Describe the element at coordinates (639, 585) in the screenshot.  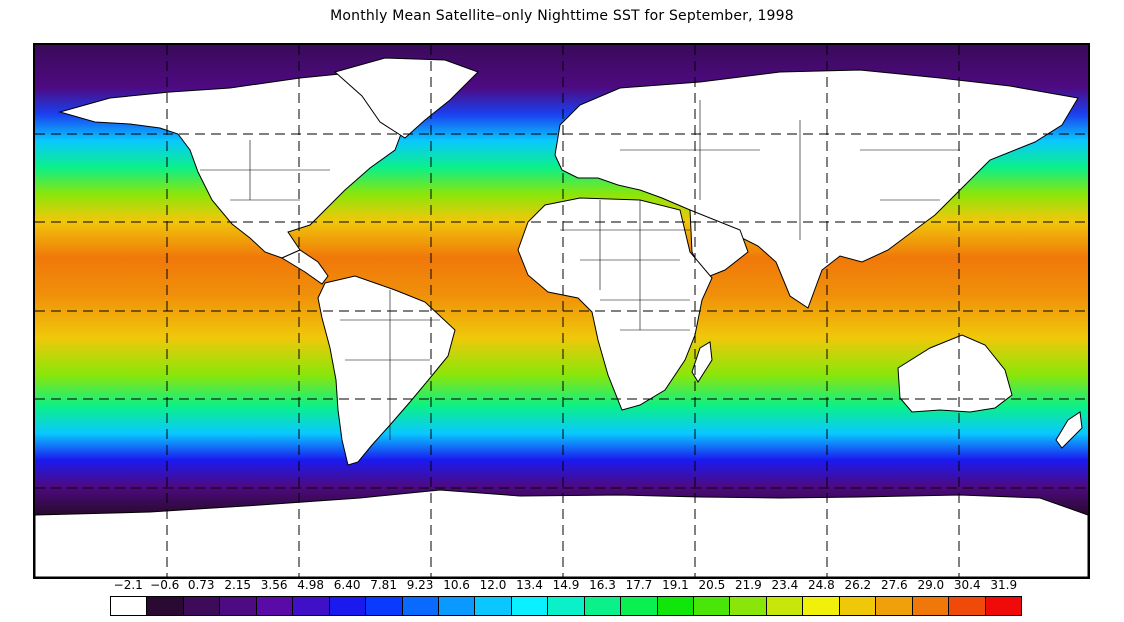
I see `colorbar-tick-label: 17.7` at that location.